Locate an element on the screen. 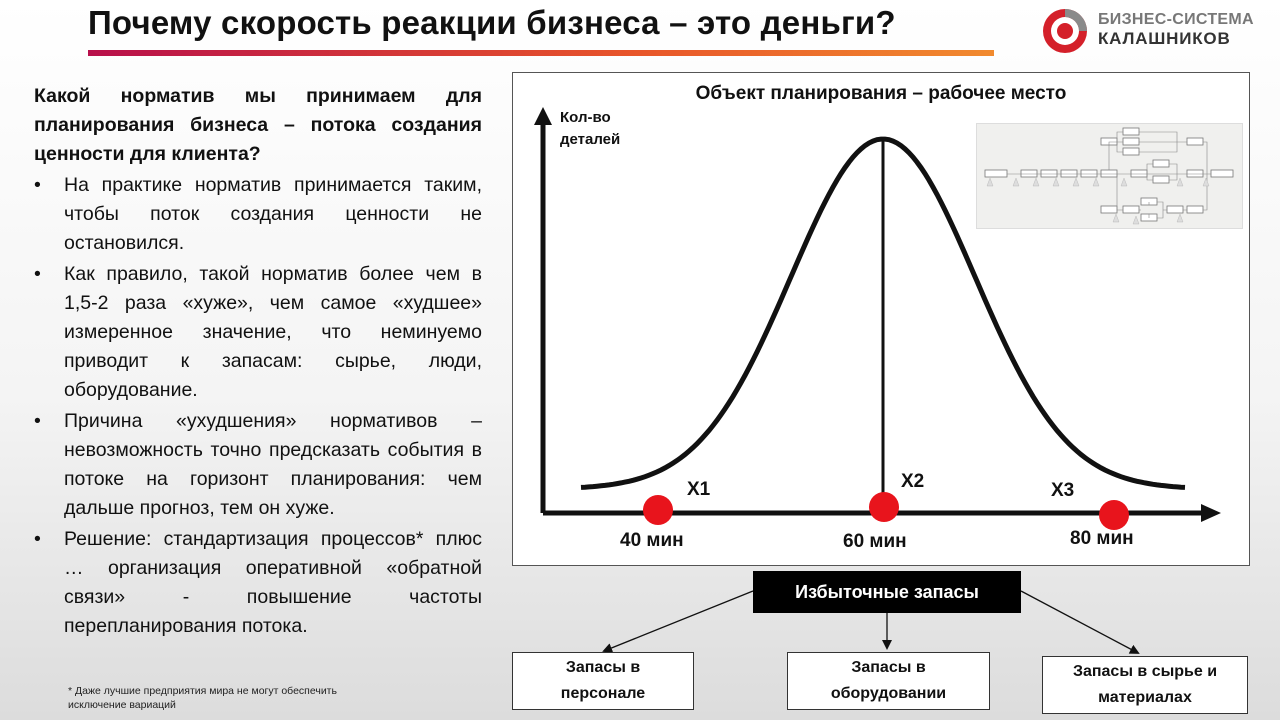 The width and height of the screenshot is (1280, 720). marker-x2 is located at coordinates (884, 507).